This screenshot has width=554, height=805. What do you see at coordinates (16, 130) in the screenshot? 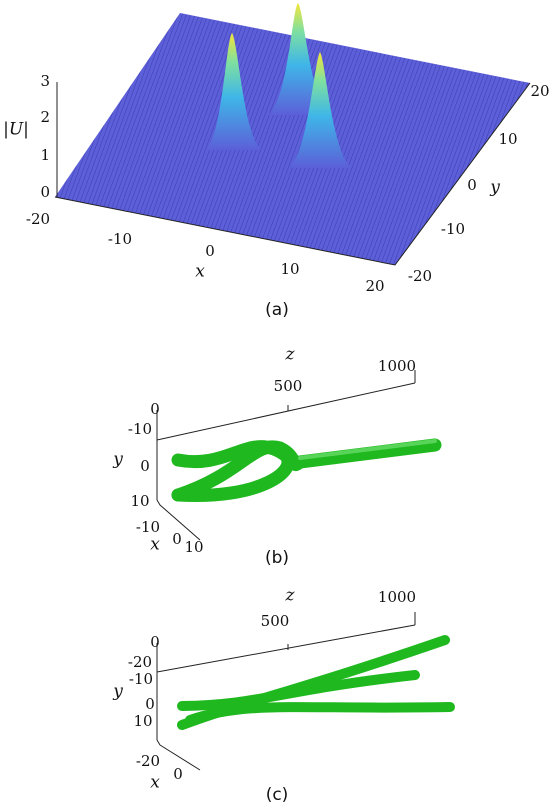
I see `axis-label: |U|` at bounding box center [16, 130].